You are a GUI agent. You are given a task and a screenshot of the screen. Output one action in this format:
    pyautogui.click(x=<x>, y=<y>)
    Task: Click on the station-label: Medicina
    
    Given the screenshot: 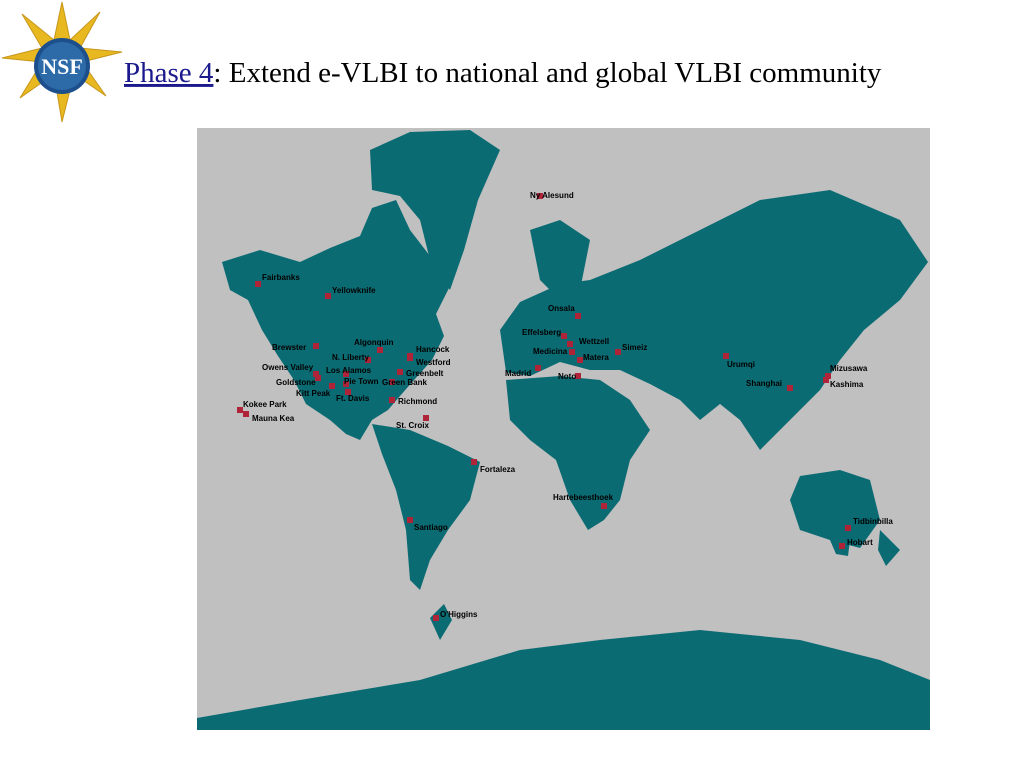 What is the action you would take?
    pyautogui.click(x=550, y=351)
    